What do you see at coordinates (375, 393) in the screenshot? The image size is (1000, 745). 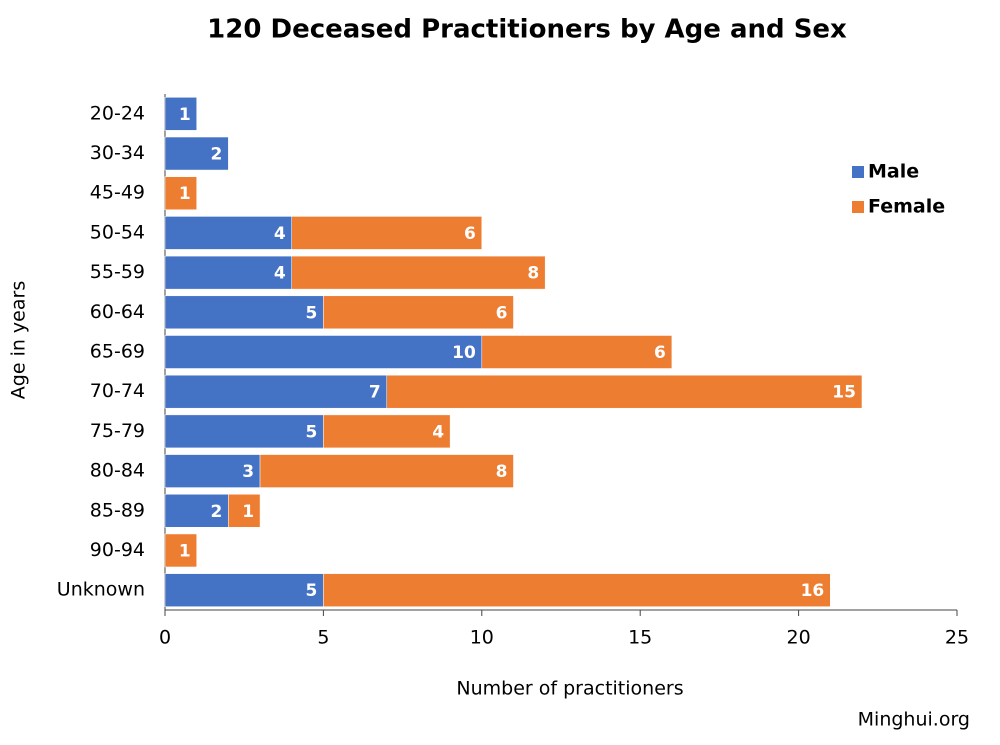 I see `value-label: 7` at bounding box center [375, 393].